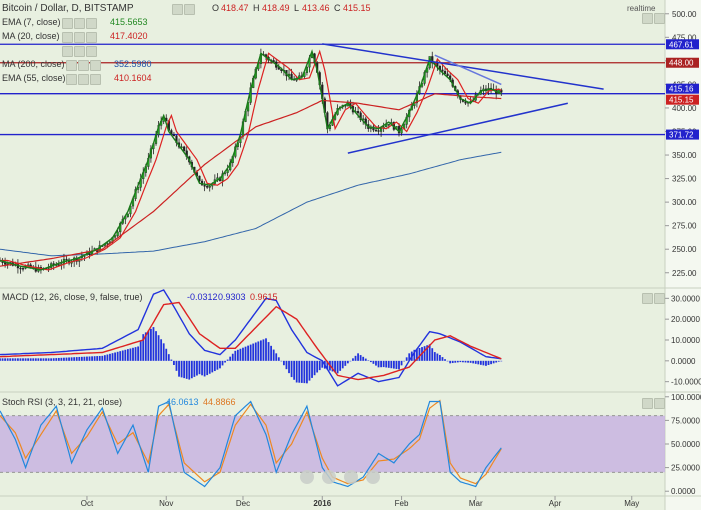 The width and height of the screenshot is (701, 510). Describe the element at coordinates (307, 477) in the screenshot. I see `nav-zoom-out-icon` at that location.